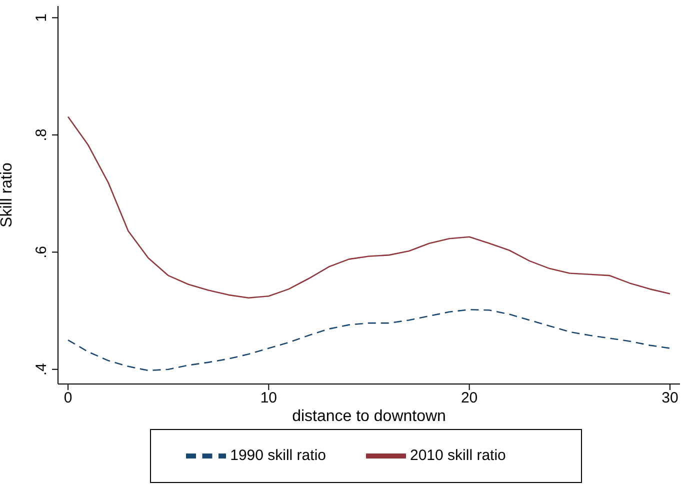 The width and height of the screenshot is (686, 489). Describe the element at coordinates (369, 416) in the screenshot. I see `x-axis-title: distance to downtown` at that location.